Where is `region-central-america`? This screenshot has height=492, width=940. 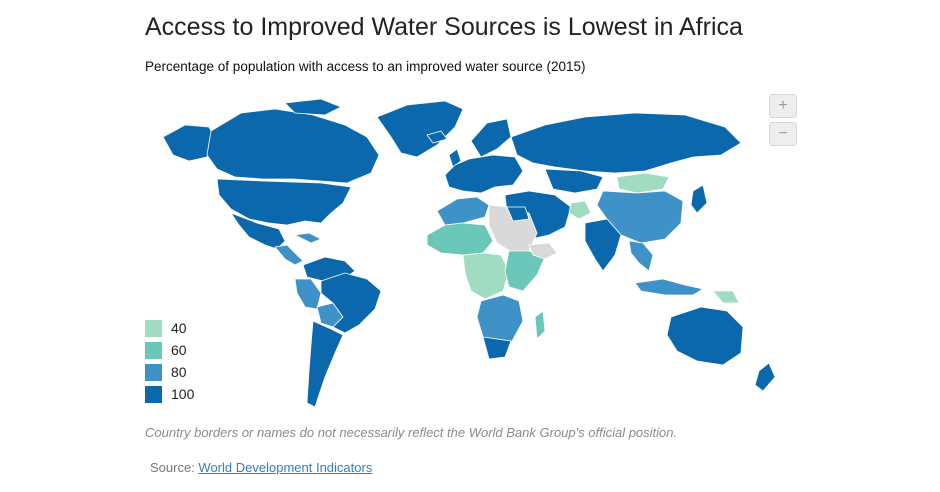 region-central-america is located at coordinates (289, 255).